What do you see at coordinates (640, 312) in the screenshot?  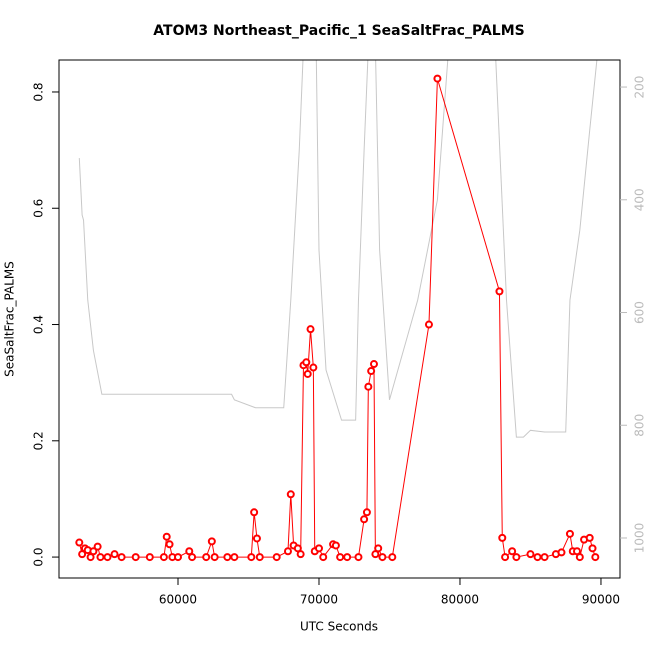 I see `y2-tick-label: 600` at bounding box center [640, 312].